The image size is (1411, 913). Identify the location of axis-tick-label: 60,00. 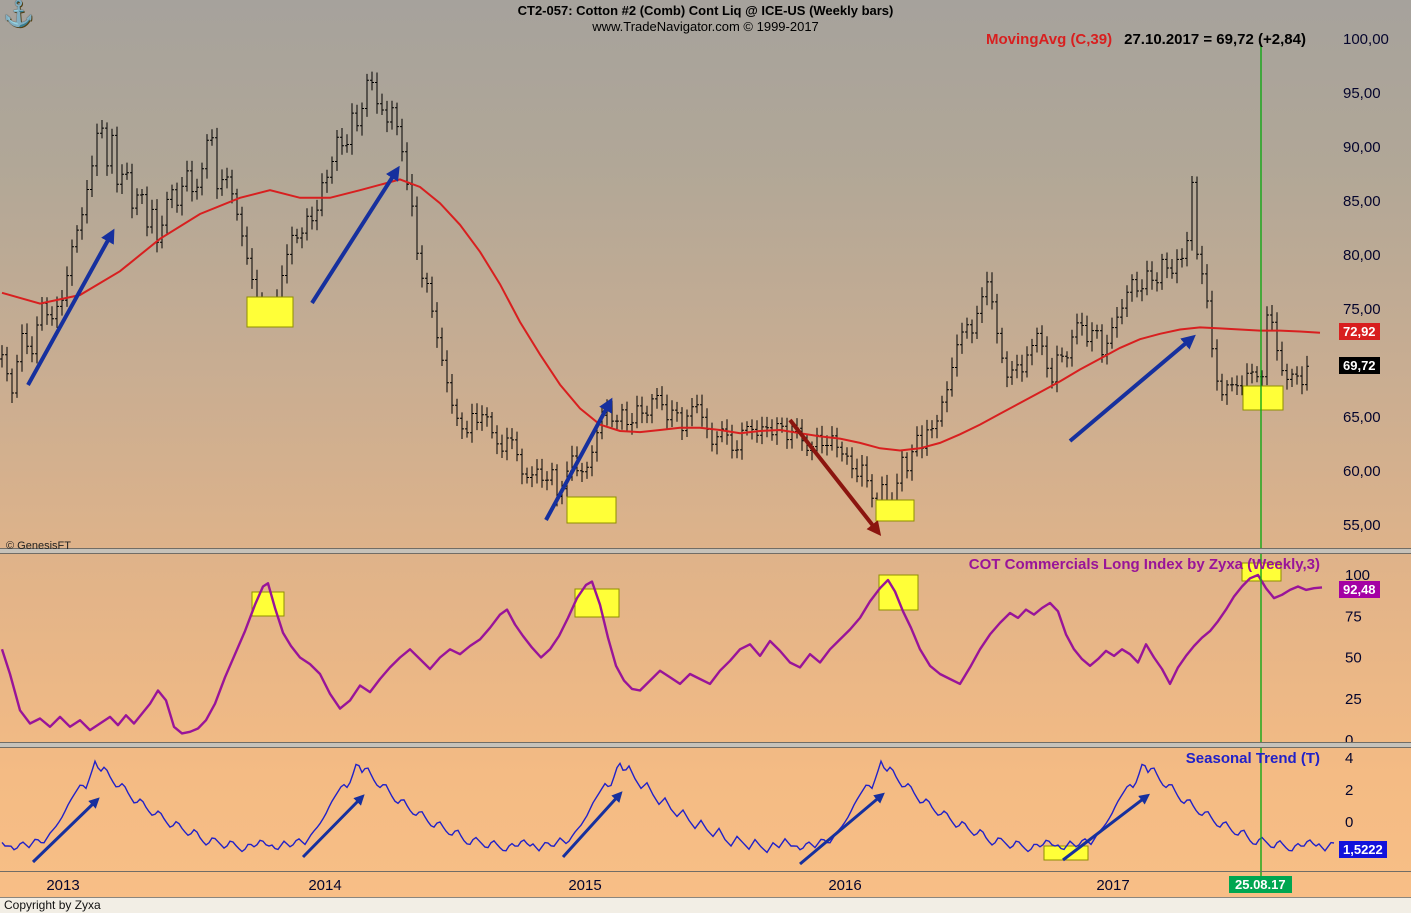
(1362, 471).